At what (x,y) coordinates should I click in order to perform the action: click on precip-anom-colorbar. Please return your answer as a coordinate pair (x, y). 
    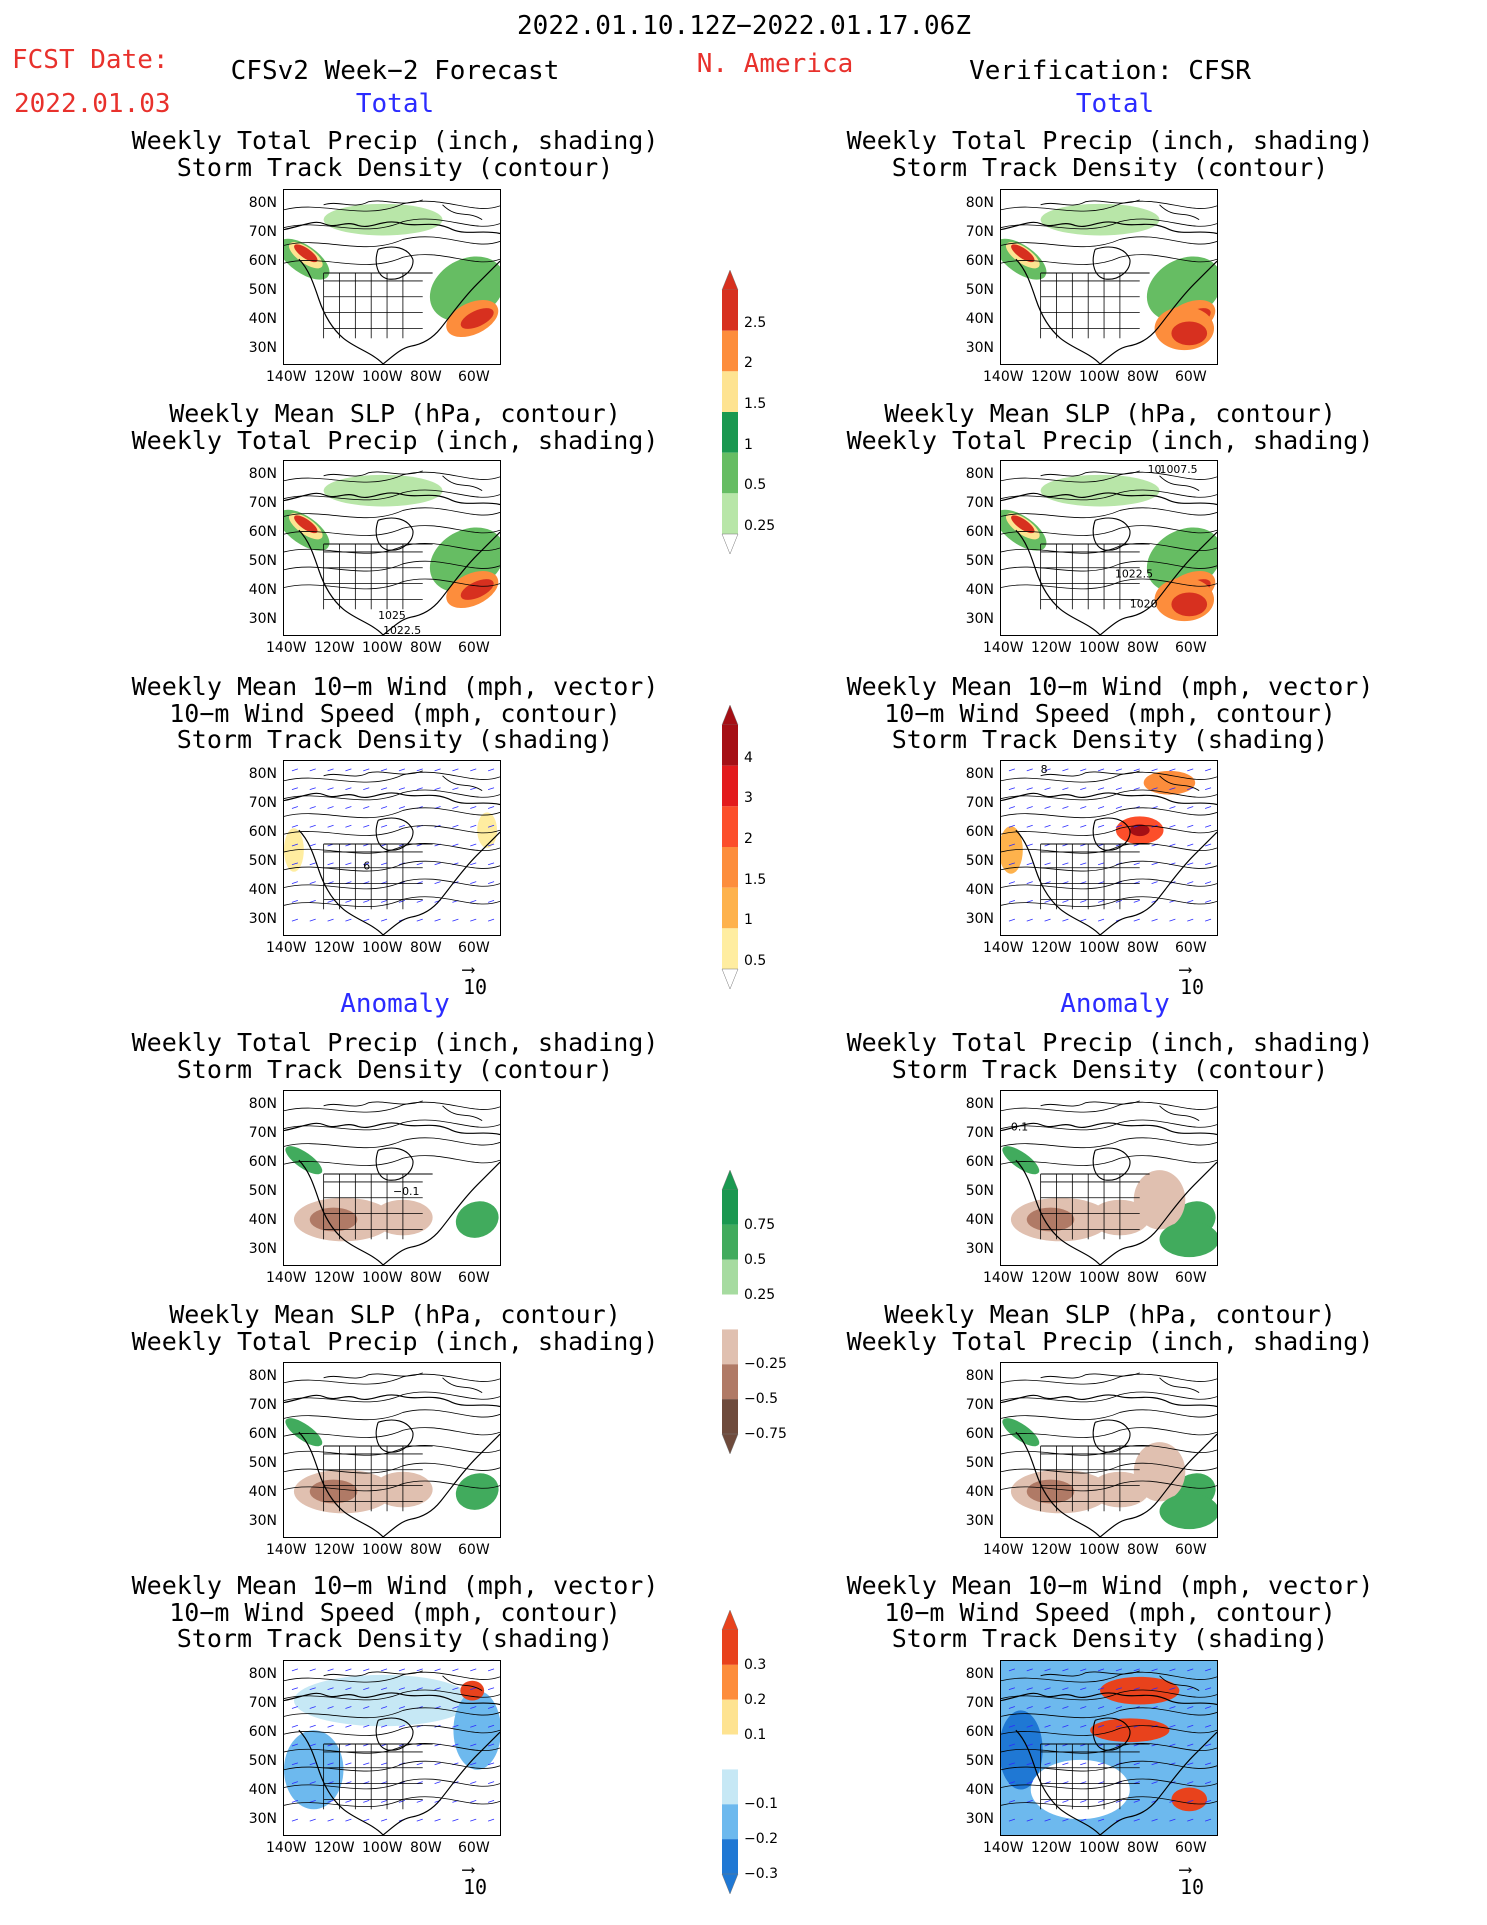
    Looking at the image, I should click on (730, 1312).